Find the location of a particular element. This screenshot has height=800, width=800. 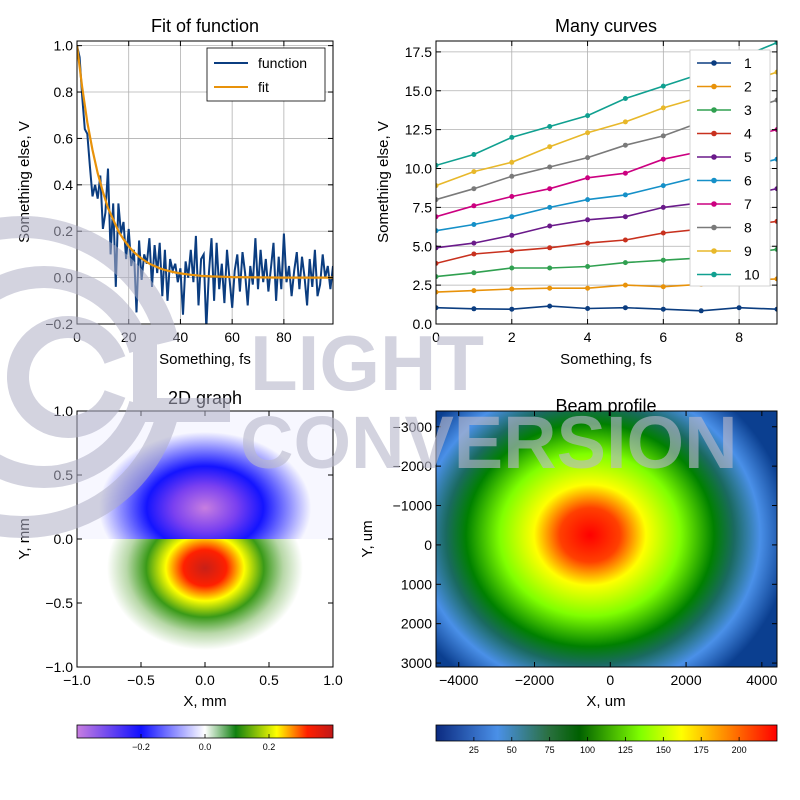

colorbar-tick-label: 75 is located at coordinates (550, 750).